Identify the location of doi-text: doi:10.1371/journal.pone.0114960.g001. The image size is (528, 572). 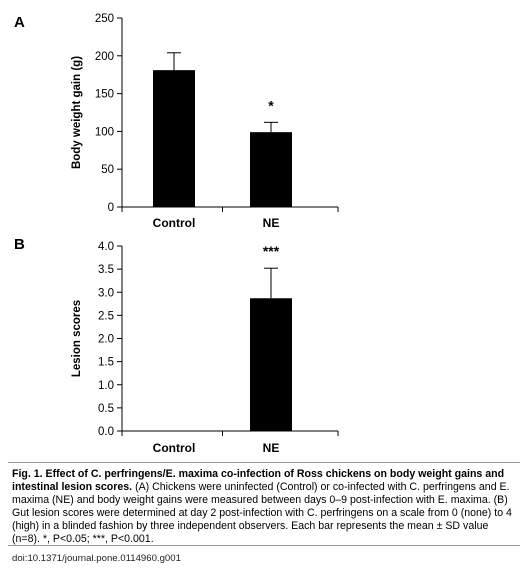
(96, 558).